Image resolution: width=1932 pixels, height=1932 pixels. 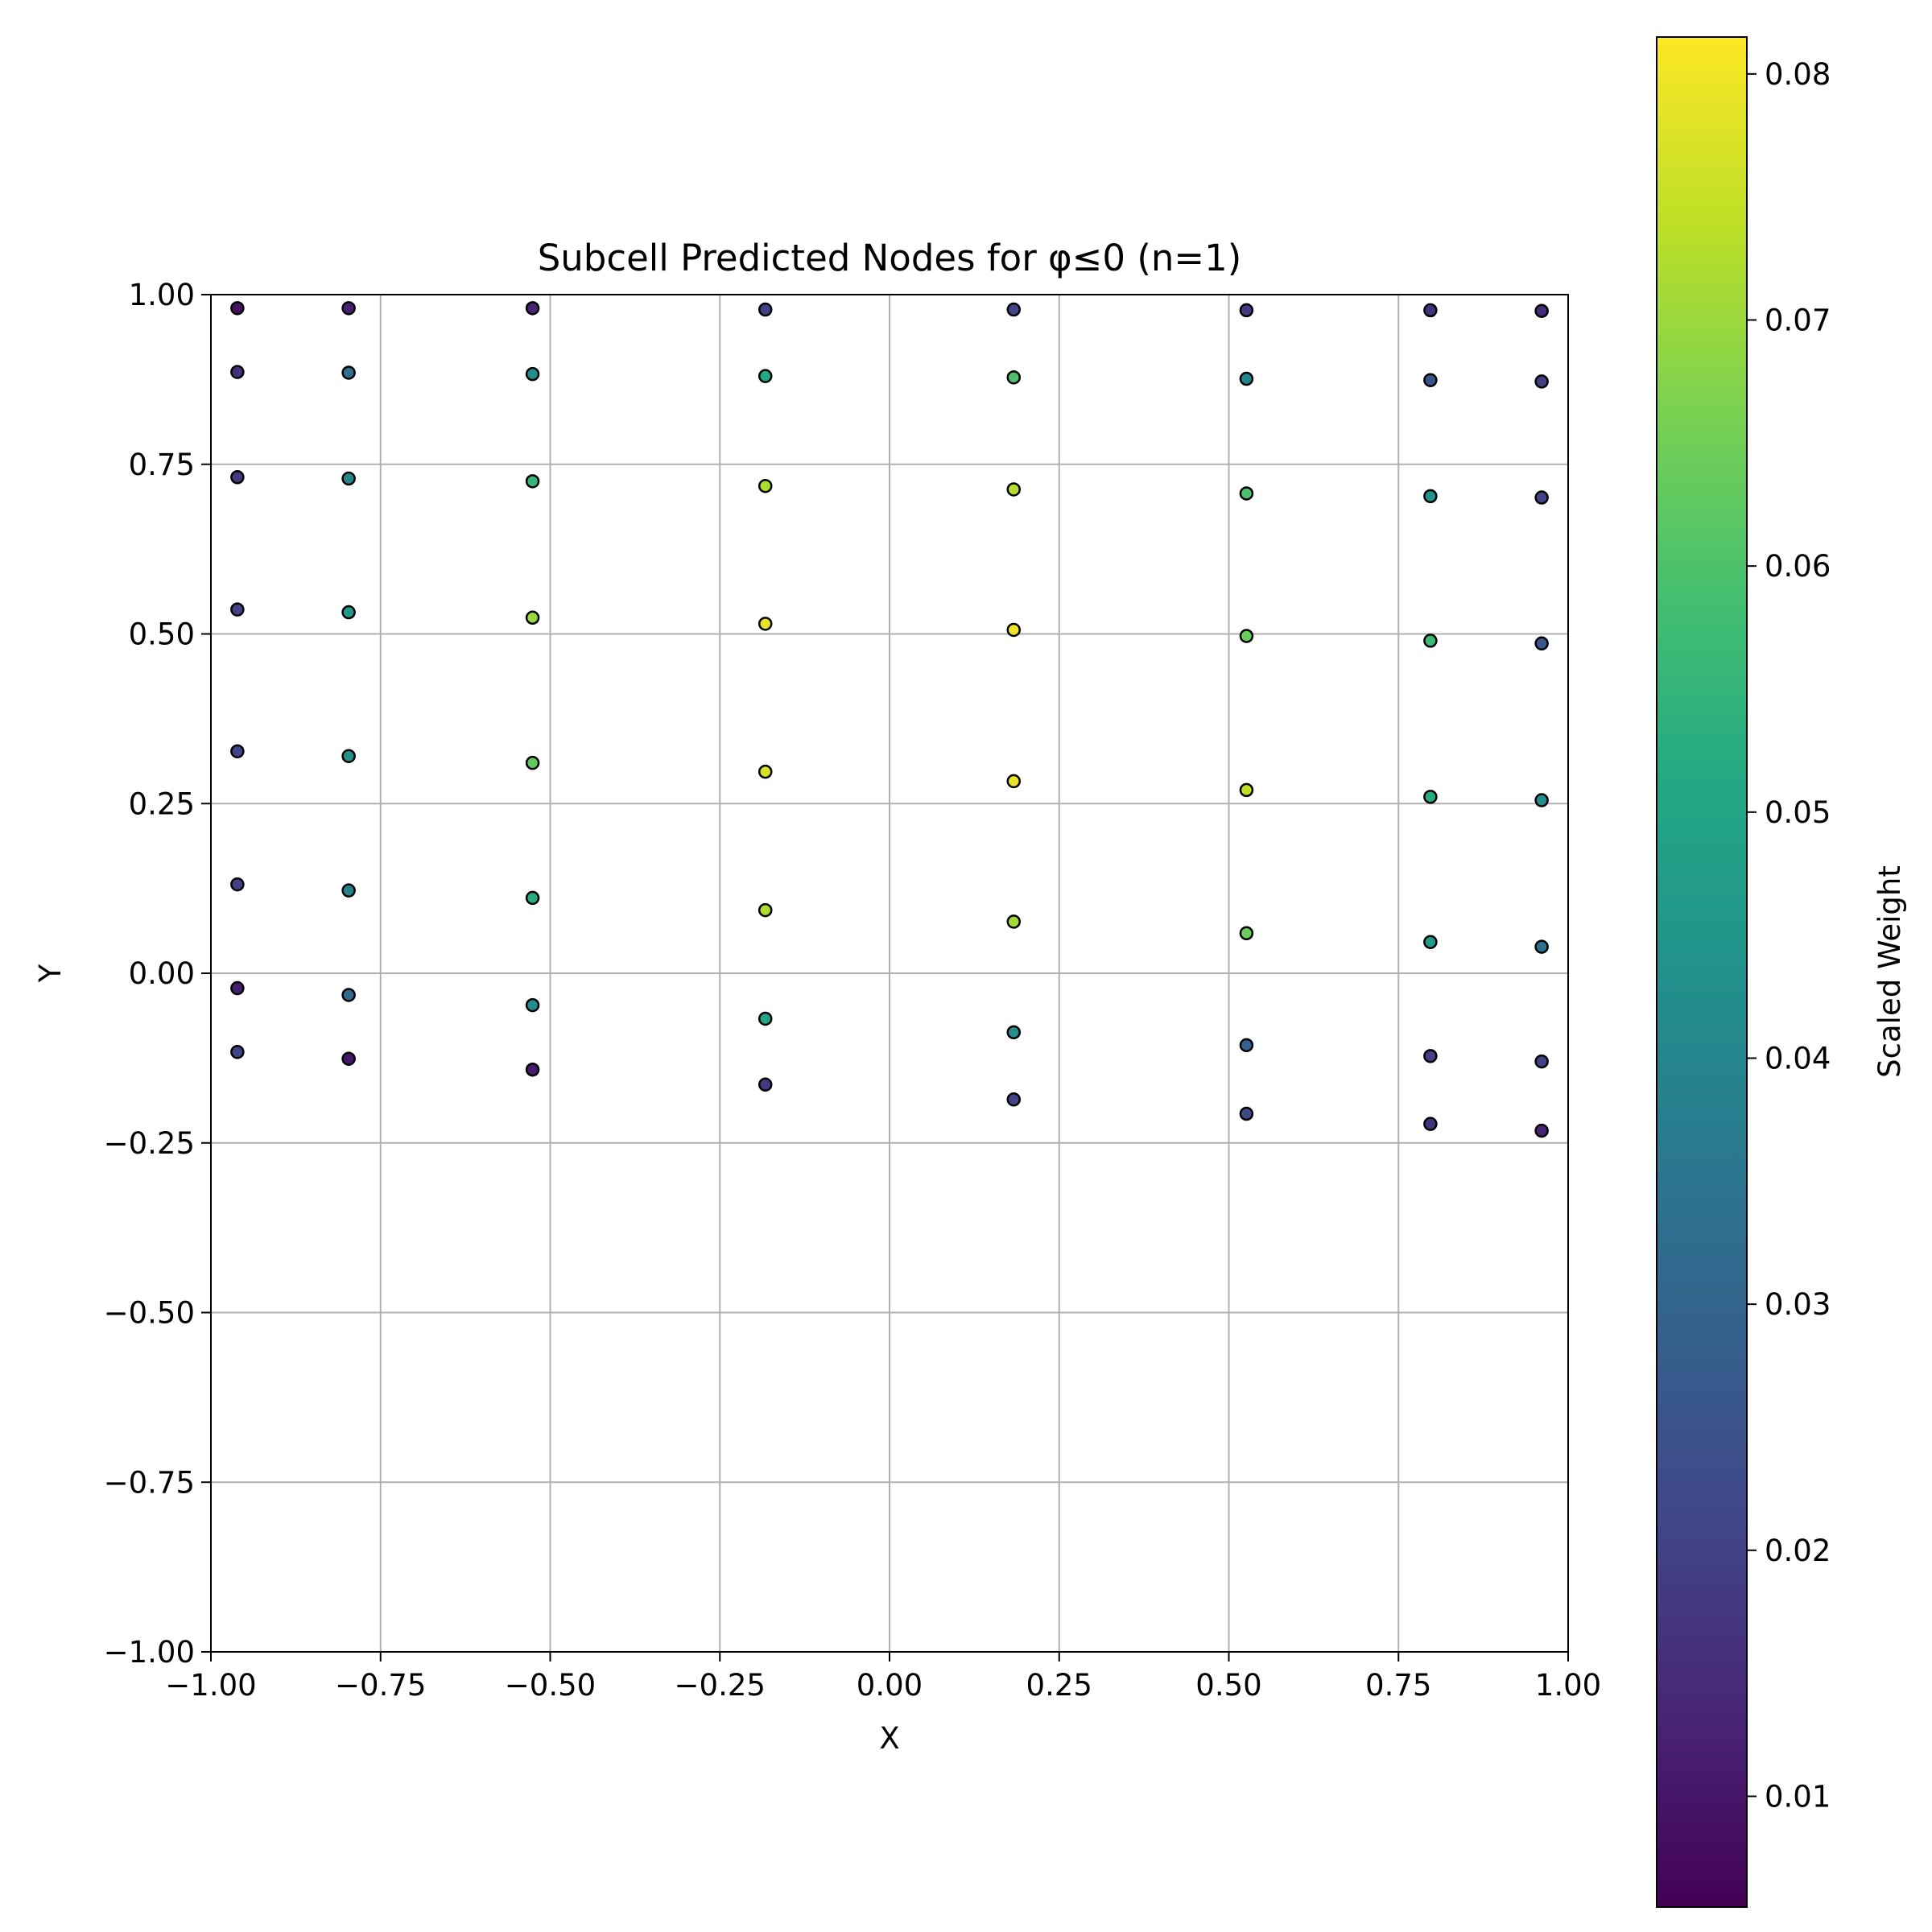 I want to click on chart-title: Subcell Predicted Nodes for φ≤0 (n=1), so click(x=890, y=258).